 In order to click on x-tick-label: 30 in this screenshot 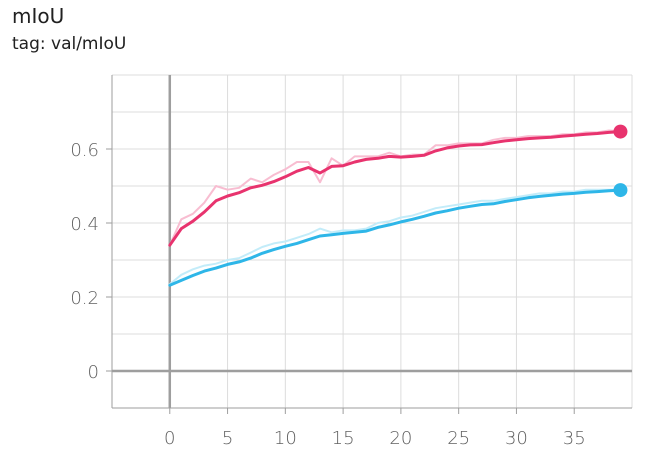, I will do `click(516, 438)`.